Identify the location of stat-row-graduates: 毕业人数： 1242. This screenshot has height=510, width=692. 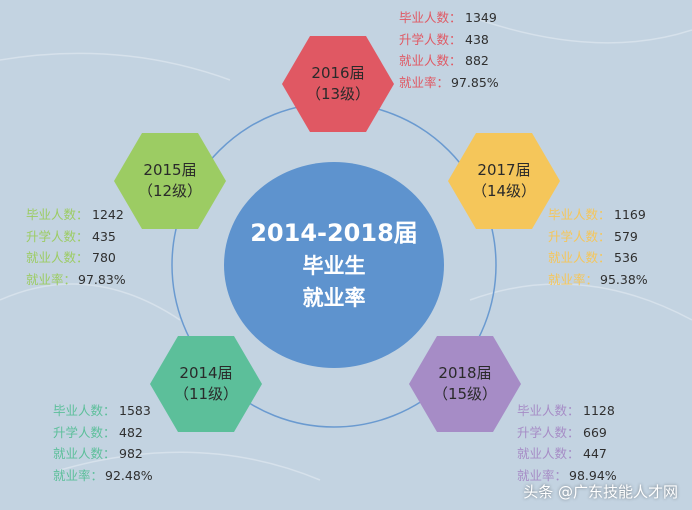
(75, 214).